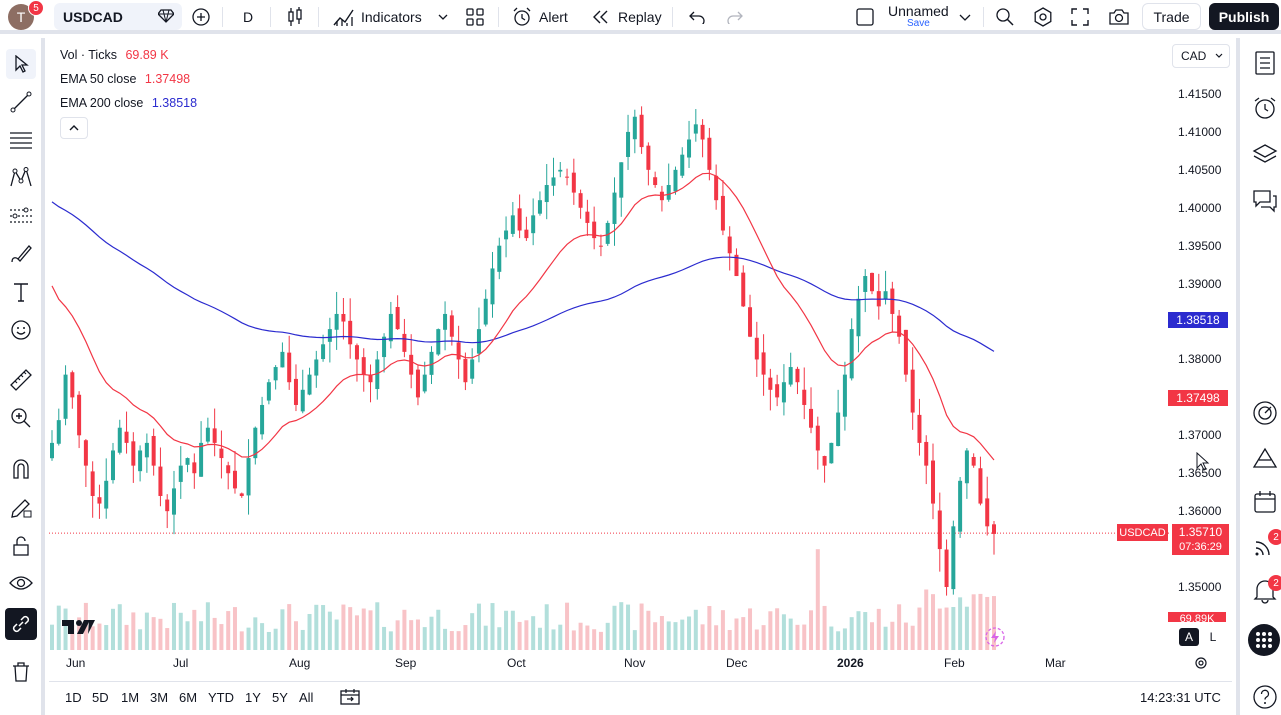 The width and height of the screenshot is (1281, 715). Describe the element at coordinates (159, 697) in the screenshot. I see `range-button-3m: 3M` at that location.